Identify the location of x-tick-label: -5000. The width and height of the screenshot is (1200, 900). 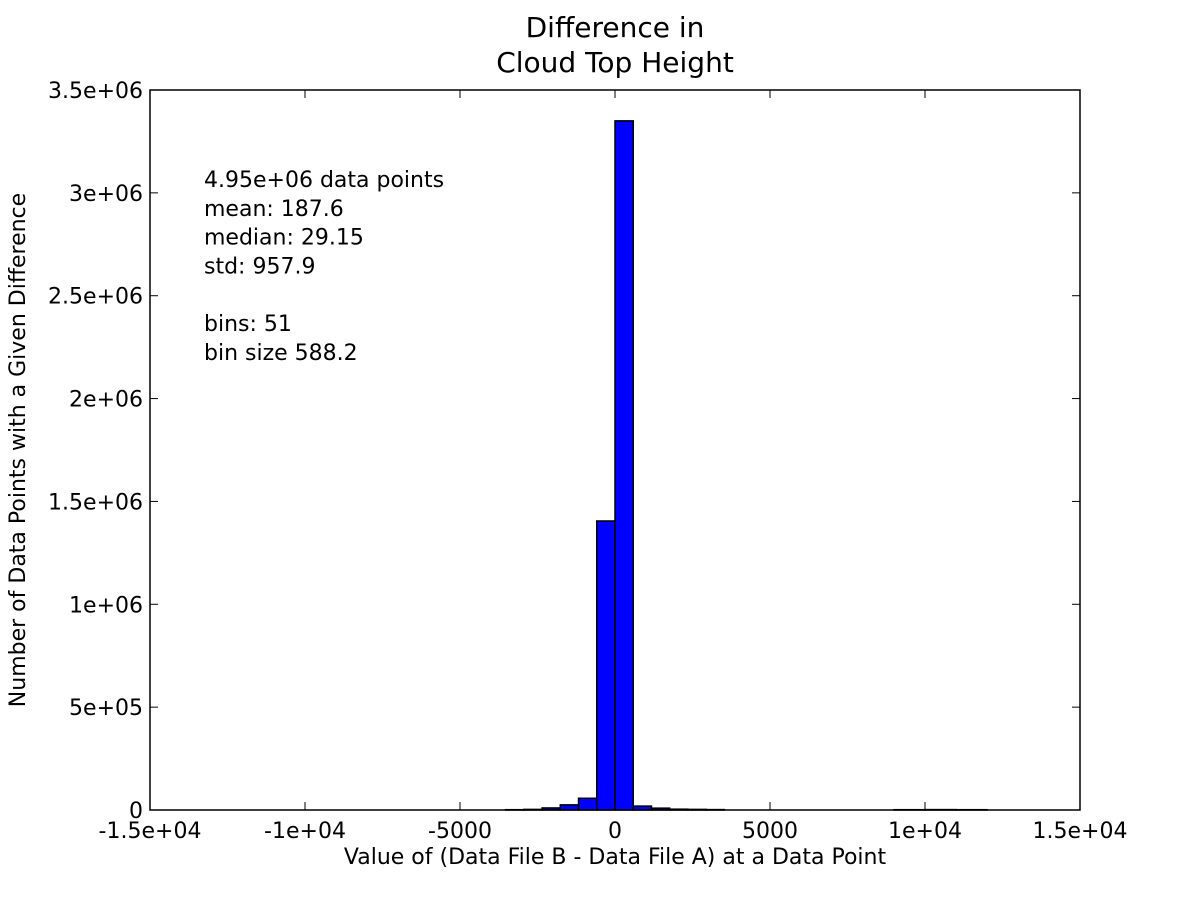
(460, 831).